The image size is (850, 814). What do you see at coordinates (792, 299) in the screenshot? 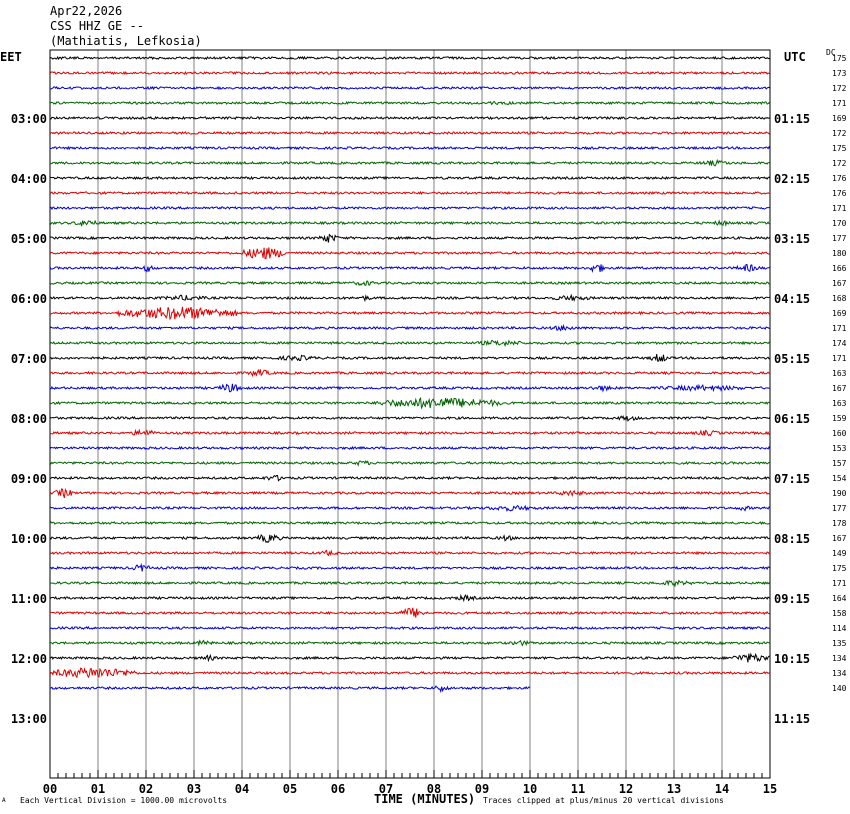
I see `right-hour-label: 04:15` at bounding box center [792, 299].